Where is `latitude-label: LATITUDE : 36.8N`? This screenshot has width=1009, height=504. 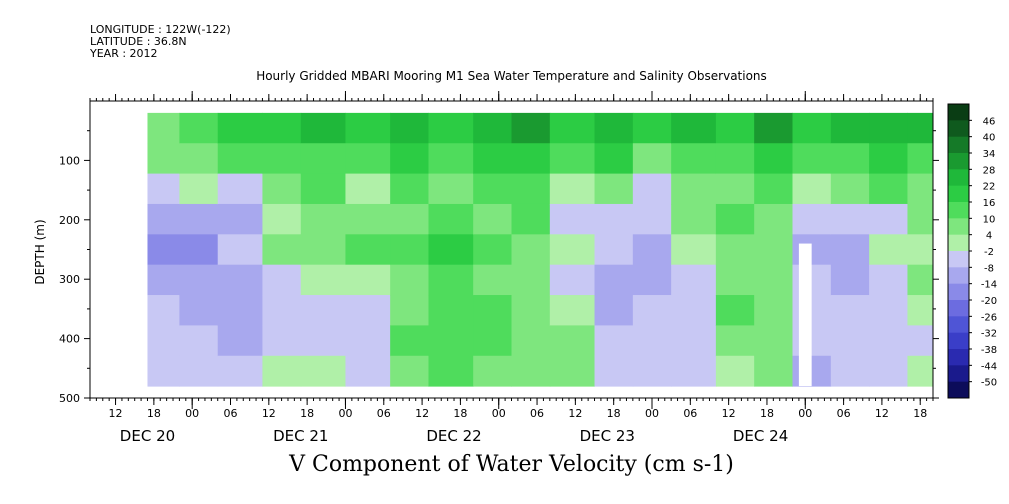 latitude-label: LATITUDE : 36.8N is located at coordinates (138, 41).